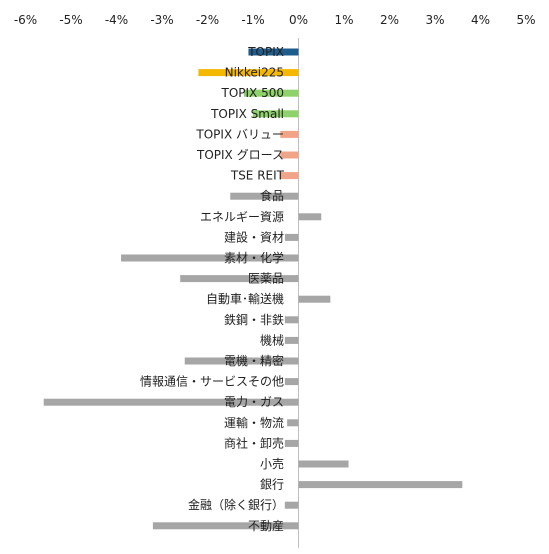 Image resolution: width=549 pixels, height=554 pixels. I want to click on category-label: 医薬品, so click(266, 279).